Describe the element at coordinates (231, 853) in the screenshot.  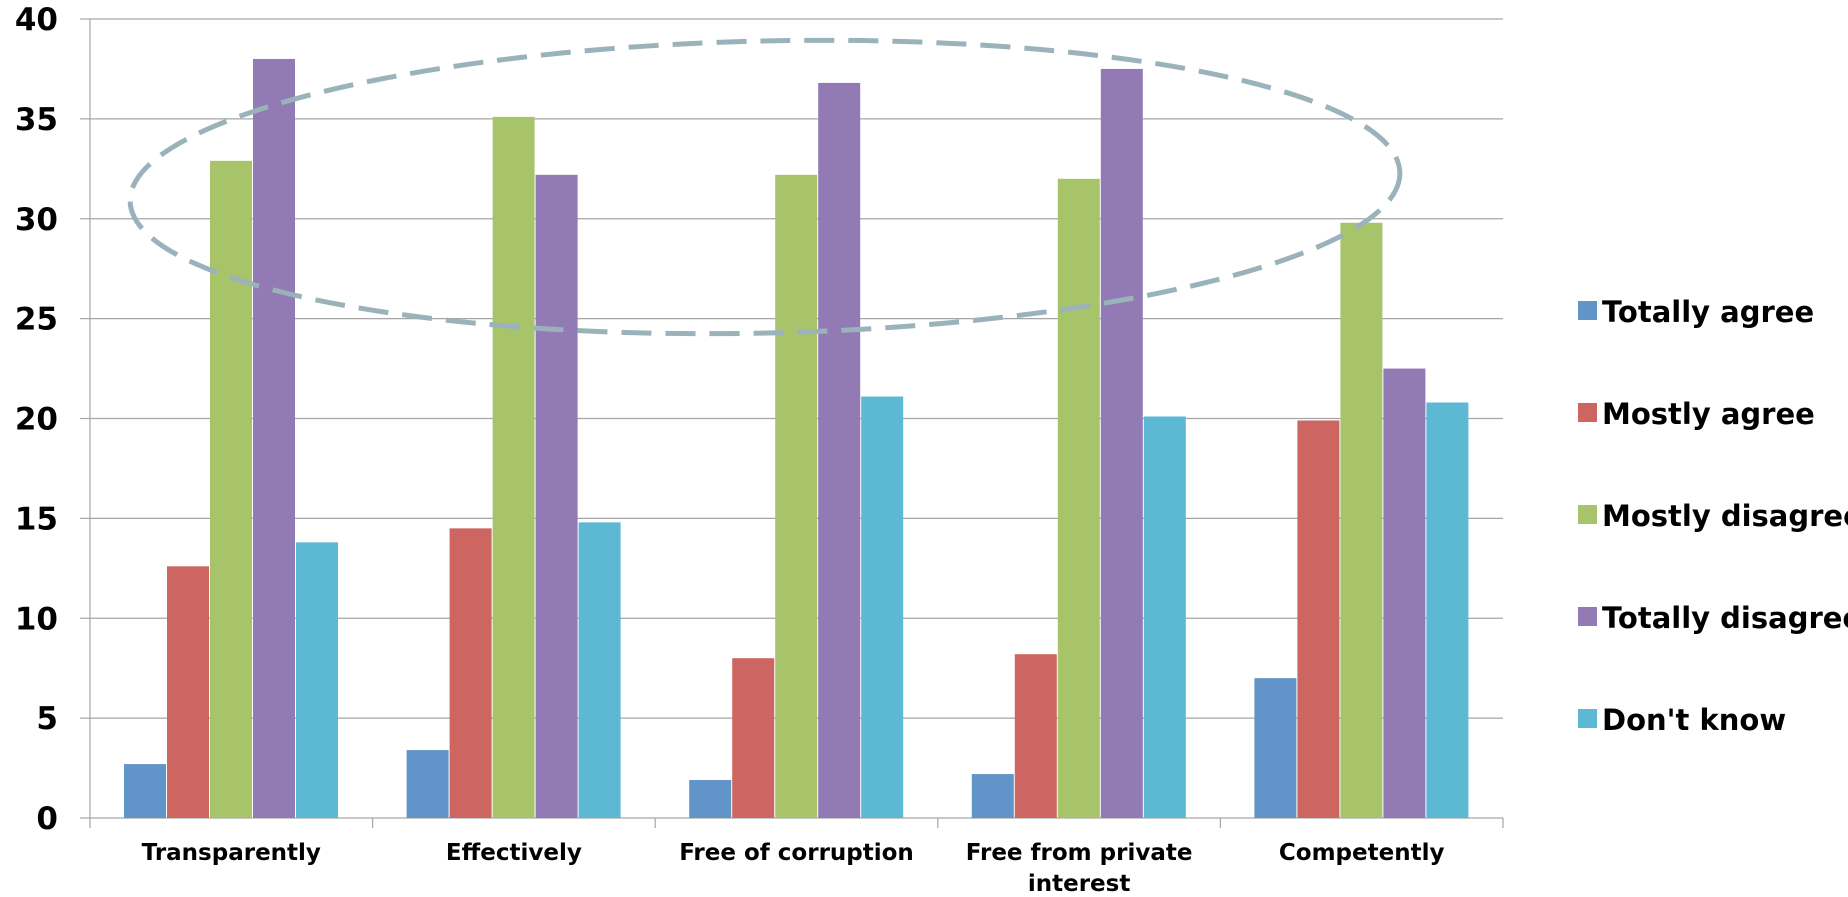
I see `x-category-label: Transparently` at that location.